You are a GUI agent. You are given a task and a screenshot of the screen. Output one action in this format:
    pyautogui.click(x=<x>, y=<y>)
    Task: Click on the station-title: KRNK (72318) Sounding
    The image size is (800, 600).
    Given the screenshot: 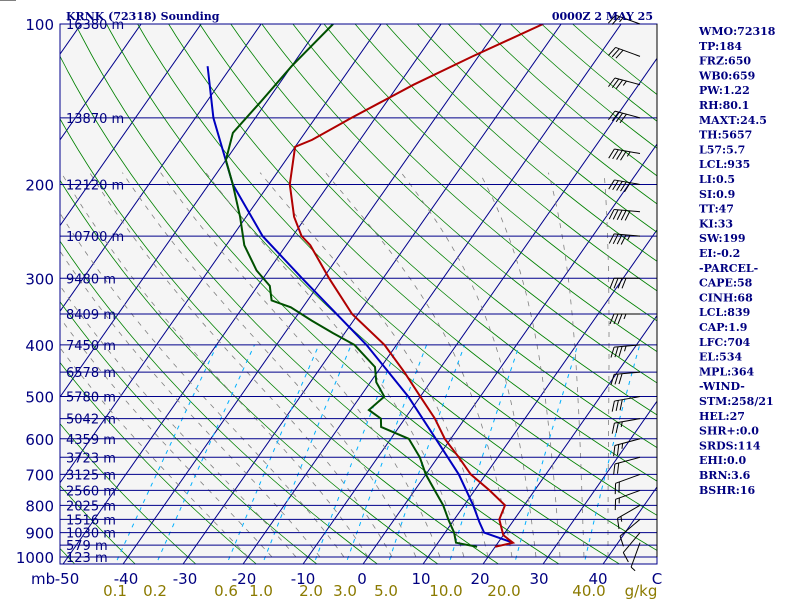 What is the action you would take?
    pyautogui.click(x=143, y=16)
    